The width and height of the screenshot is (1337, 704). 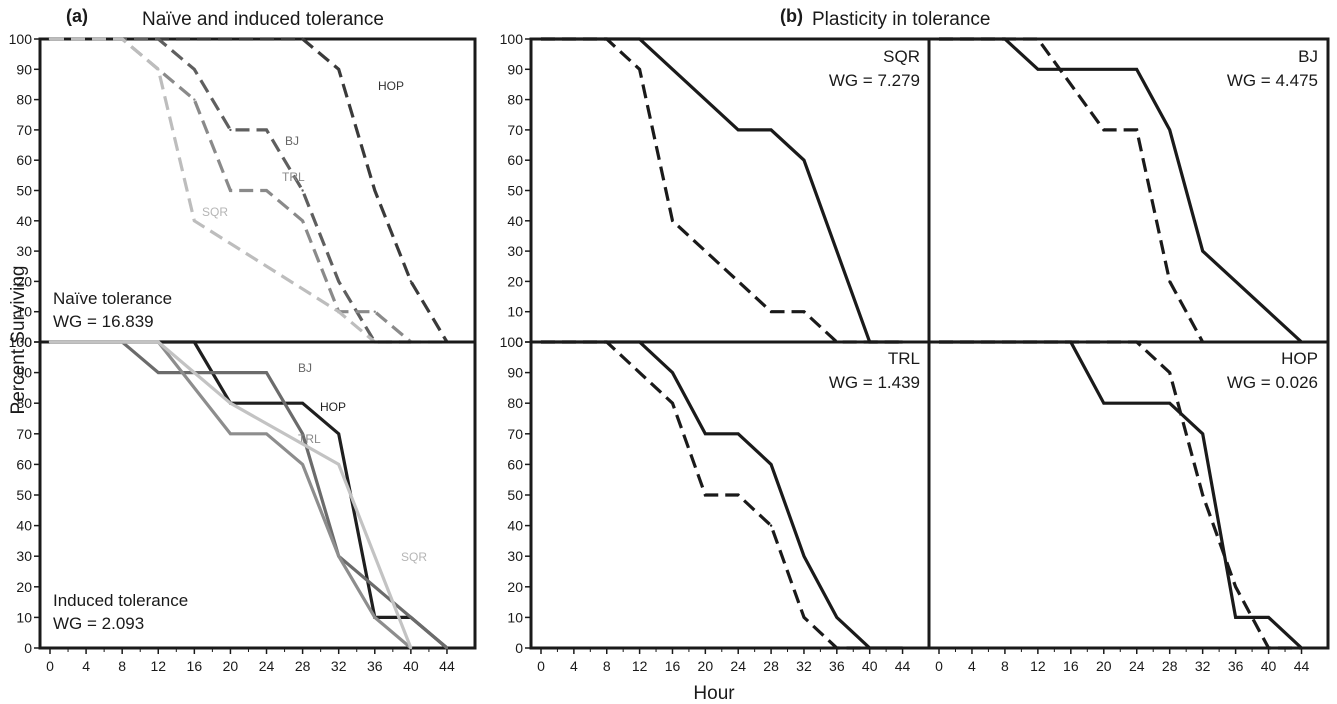 I want to click on annotation-title: Induced tolerance, so click(x=120, y=600).